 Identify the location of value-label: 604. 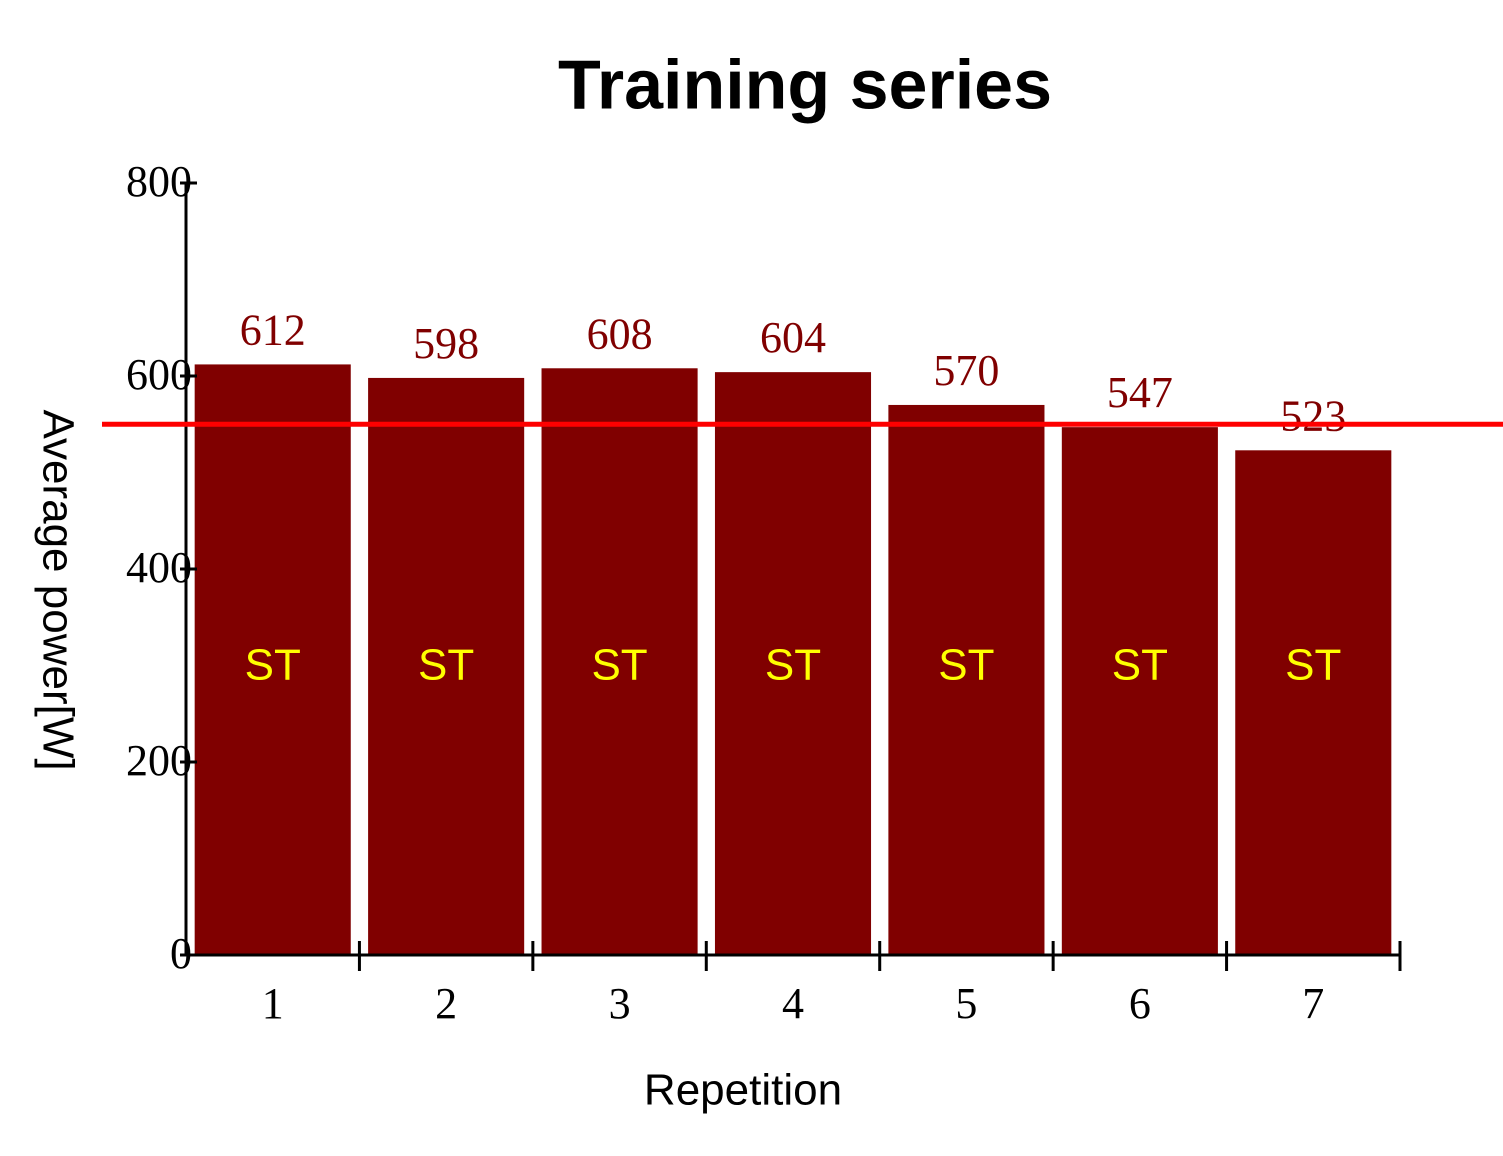
(793, 337).